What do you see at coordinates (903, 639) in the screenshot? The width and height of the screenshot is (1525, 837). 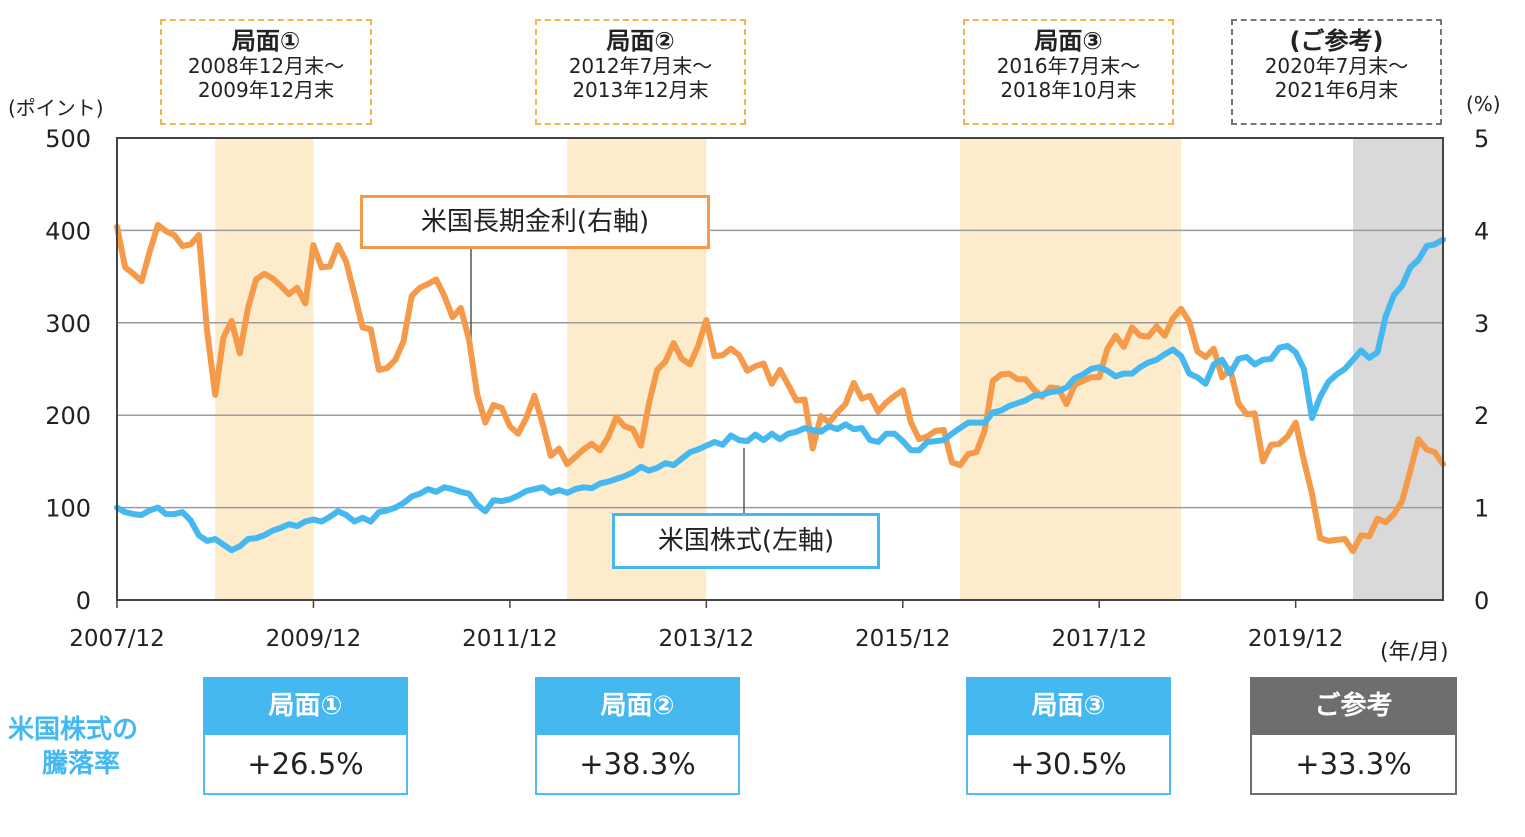 I see `x-tick-label: 2015/12` at bounding box center [903, 639].